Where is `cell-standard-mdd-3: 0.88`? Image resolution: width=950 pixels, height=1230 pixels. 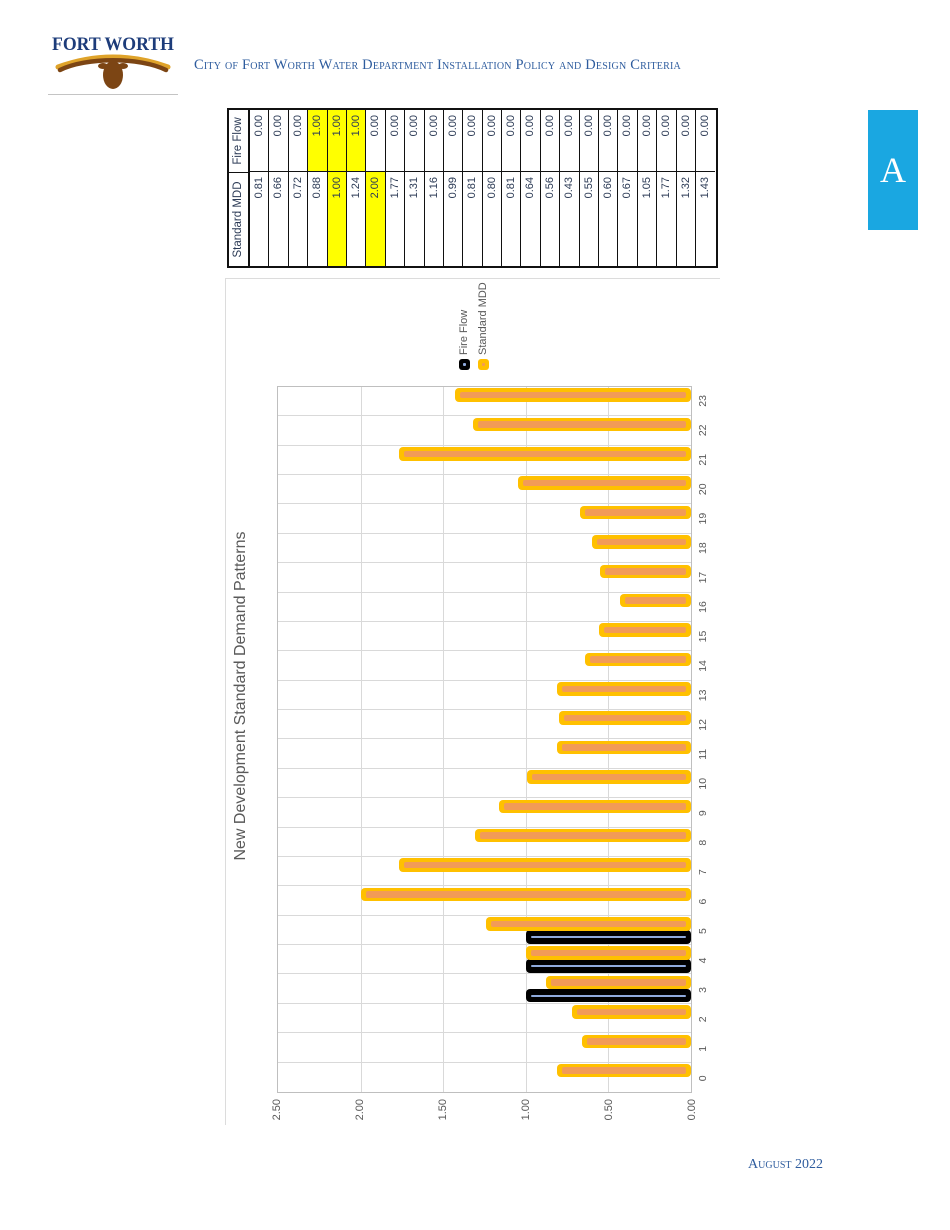 cell-standard-mdd-3: 0.88 is located at coordinates (317, 188).